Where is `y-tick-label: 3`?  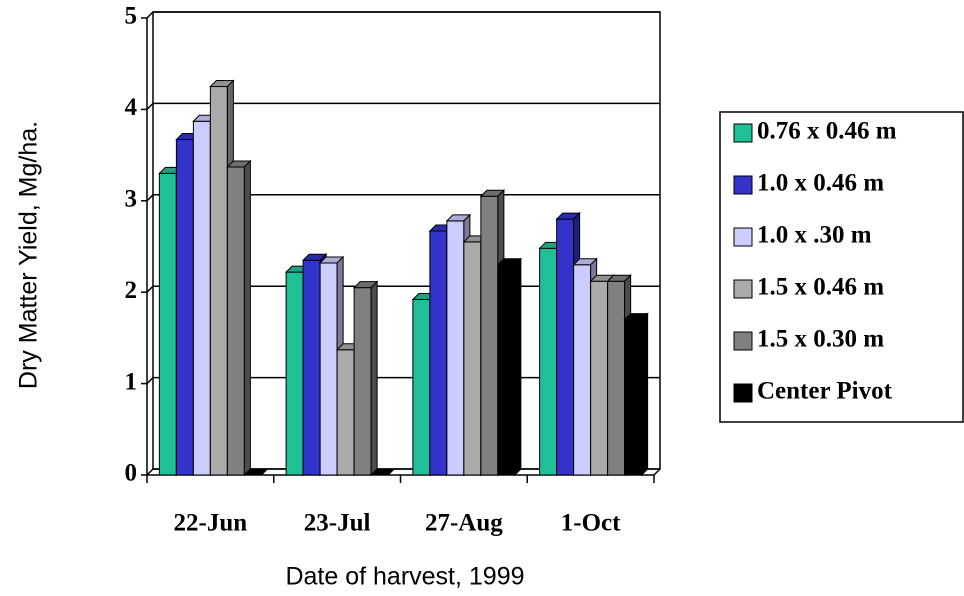 y-tick-label: 3 is located at coordinates (131, 199).